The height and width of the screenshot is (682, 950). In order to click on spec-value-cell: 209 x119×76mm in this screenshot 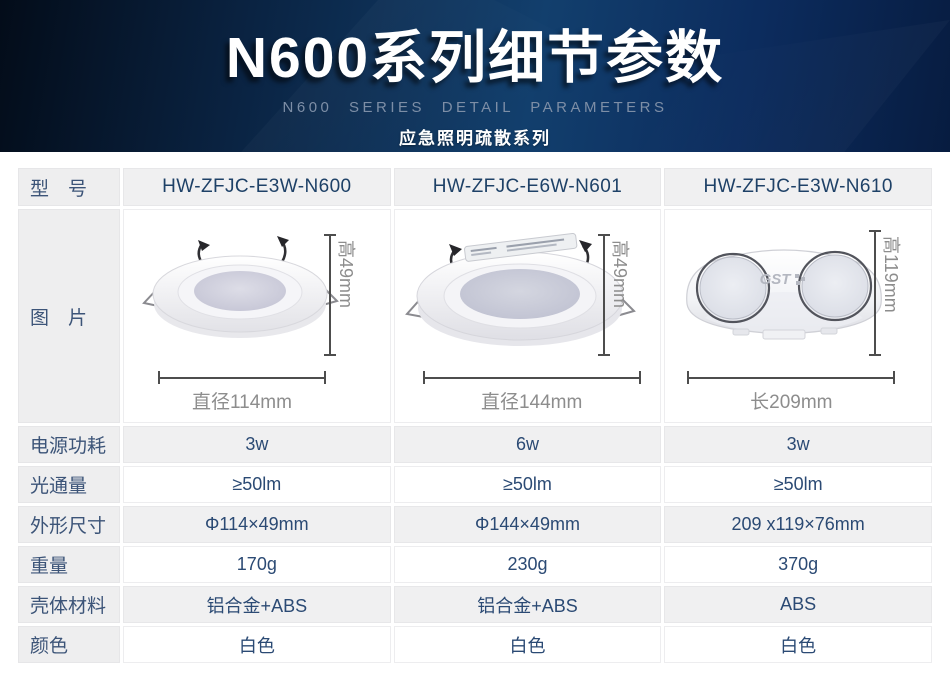, I will do `click(798, 524)`.